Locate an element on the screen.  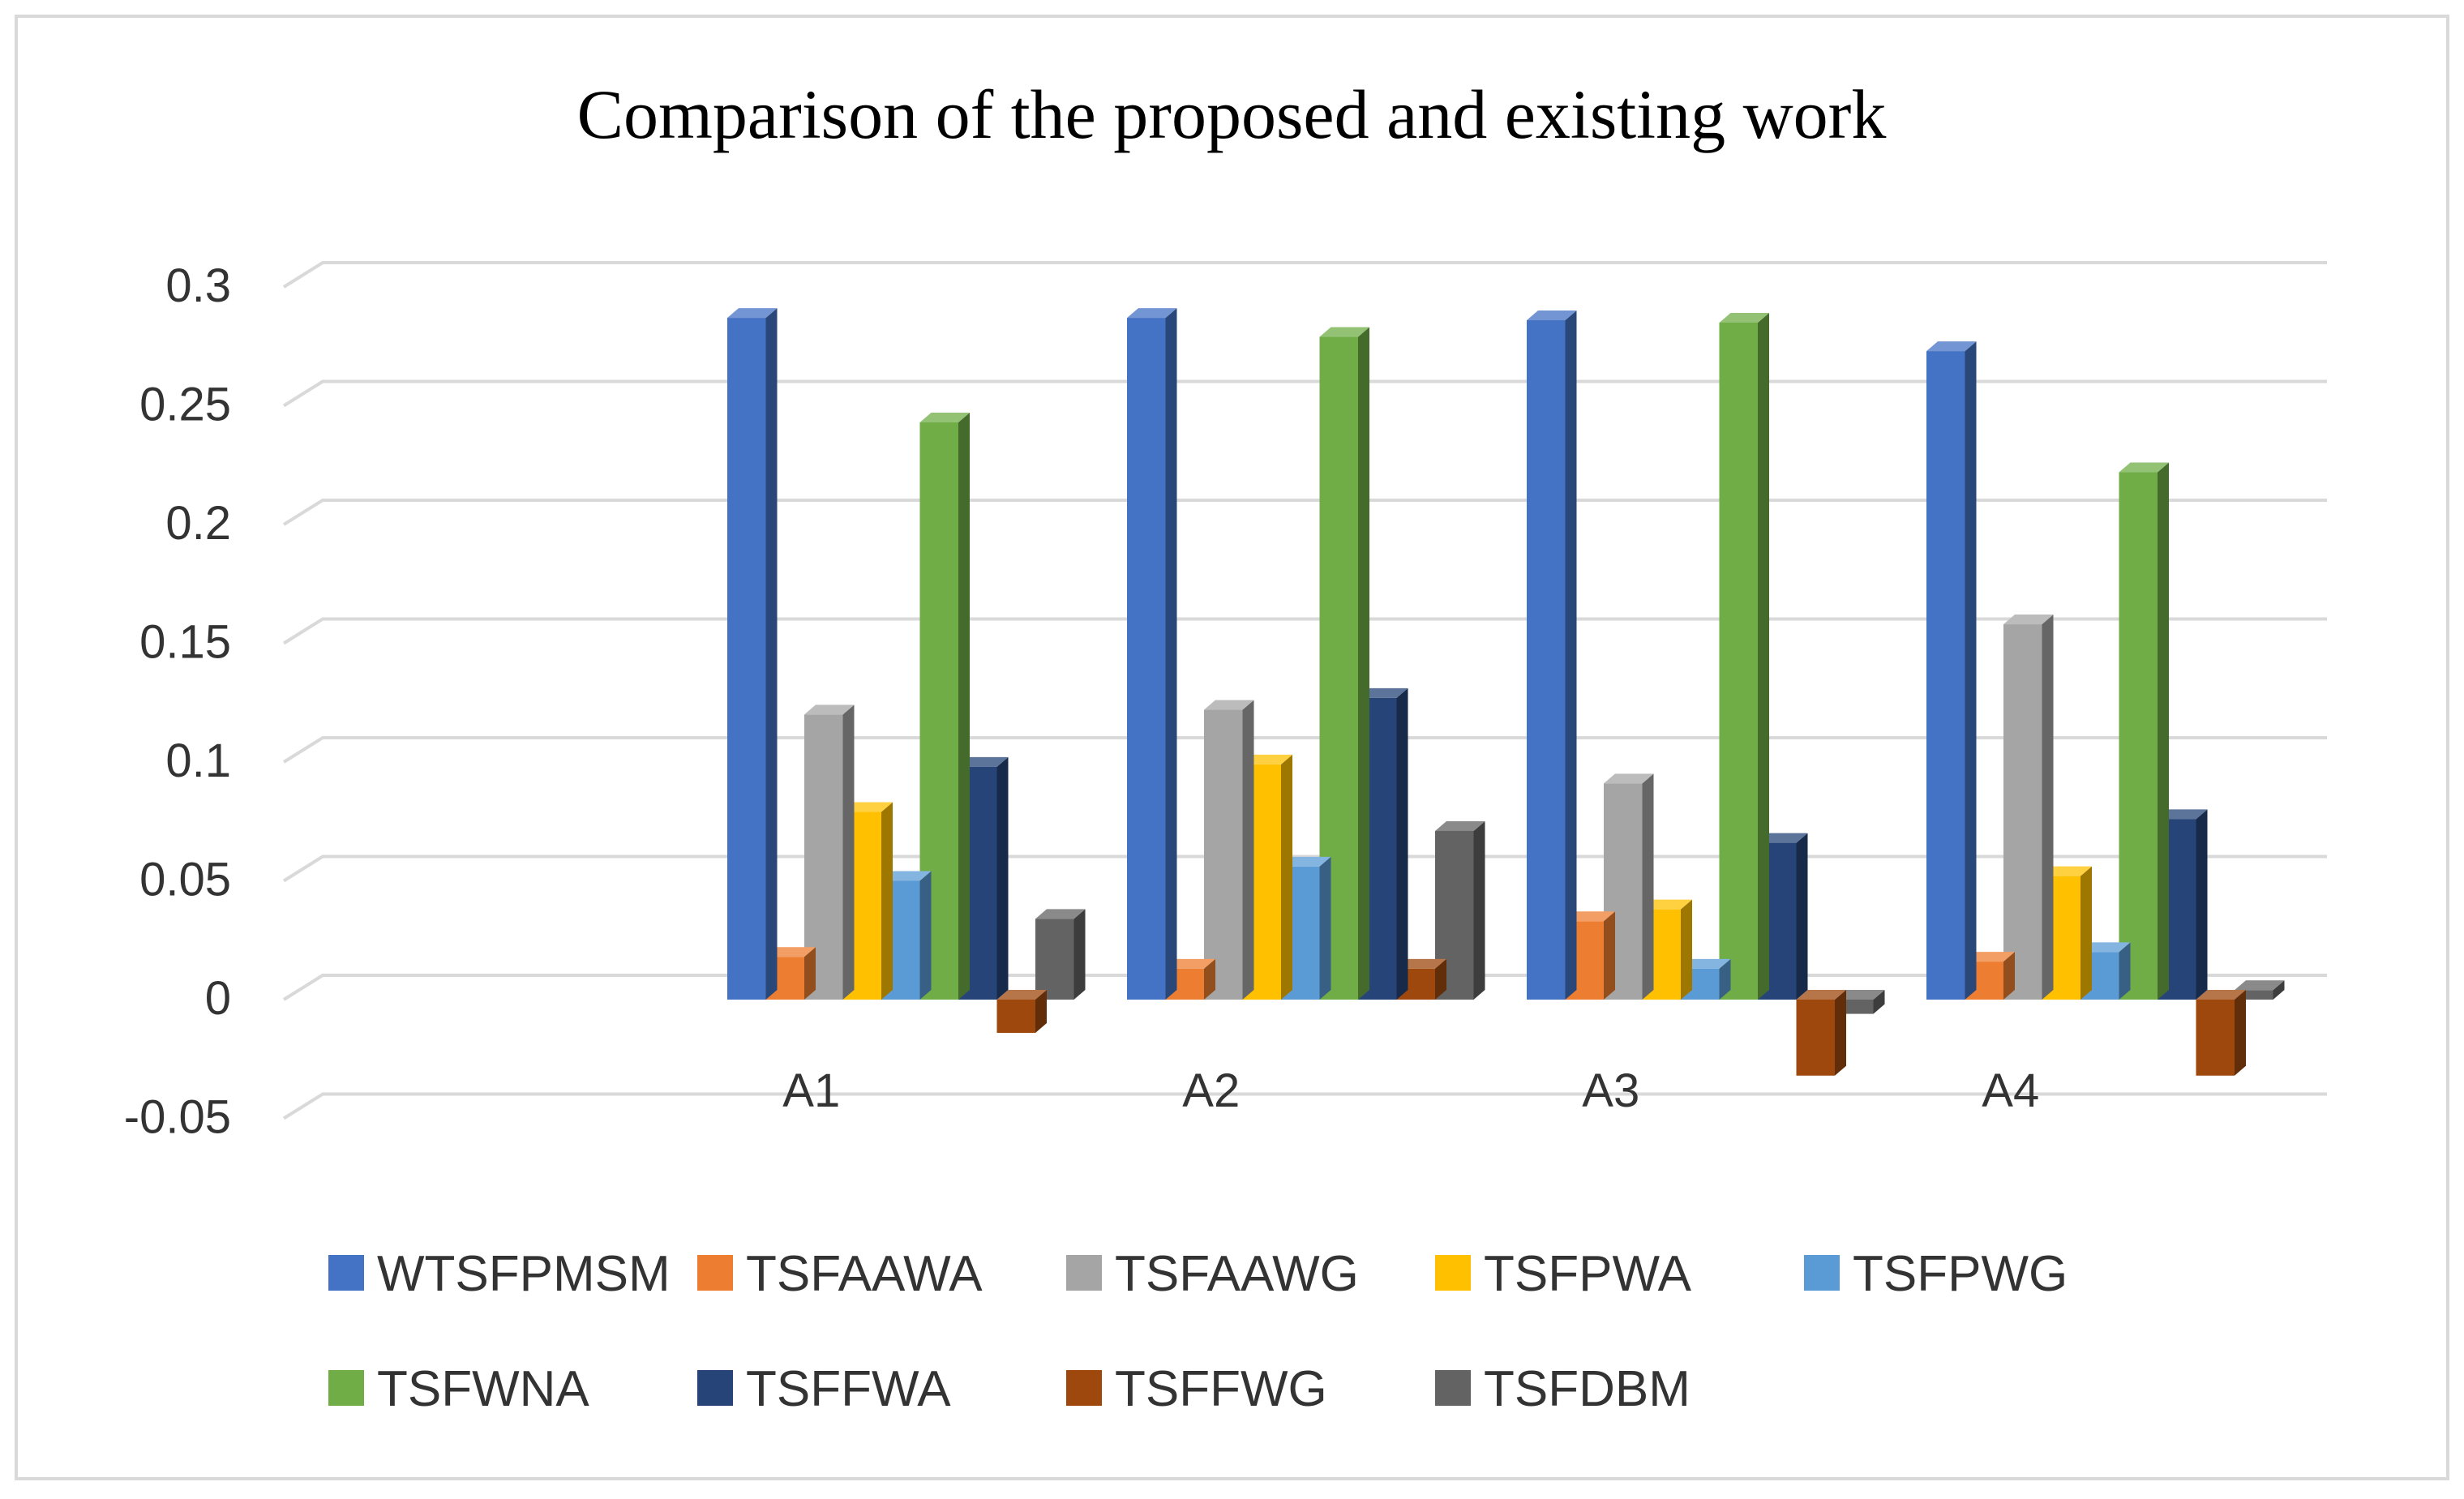
legend-label: TSFPWA is located at coordinates (1588, 1274).